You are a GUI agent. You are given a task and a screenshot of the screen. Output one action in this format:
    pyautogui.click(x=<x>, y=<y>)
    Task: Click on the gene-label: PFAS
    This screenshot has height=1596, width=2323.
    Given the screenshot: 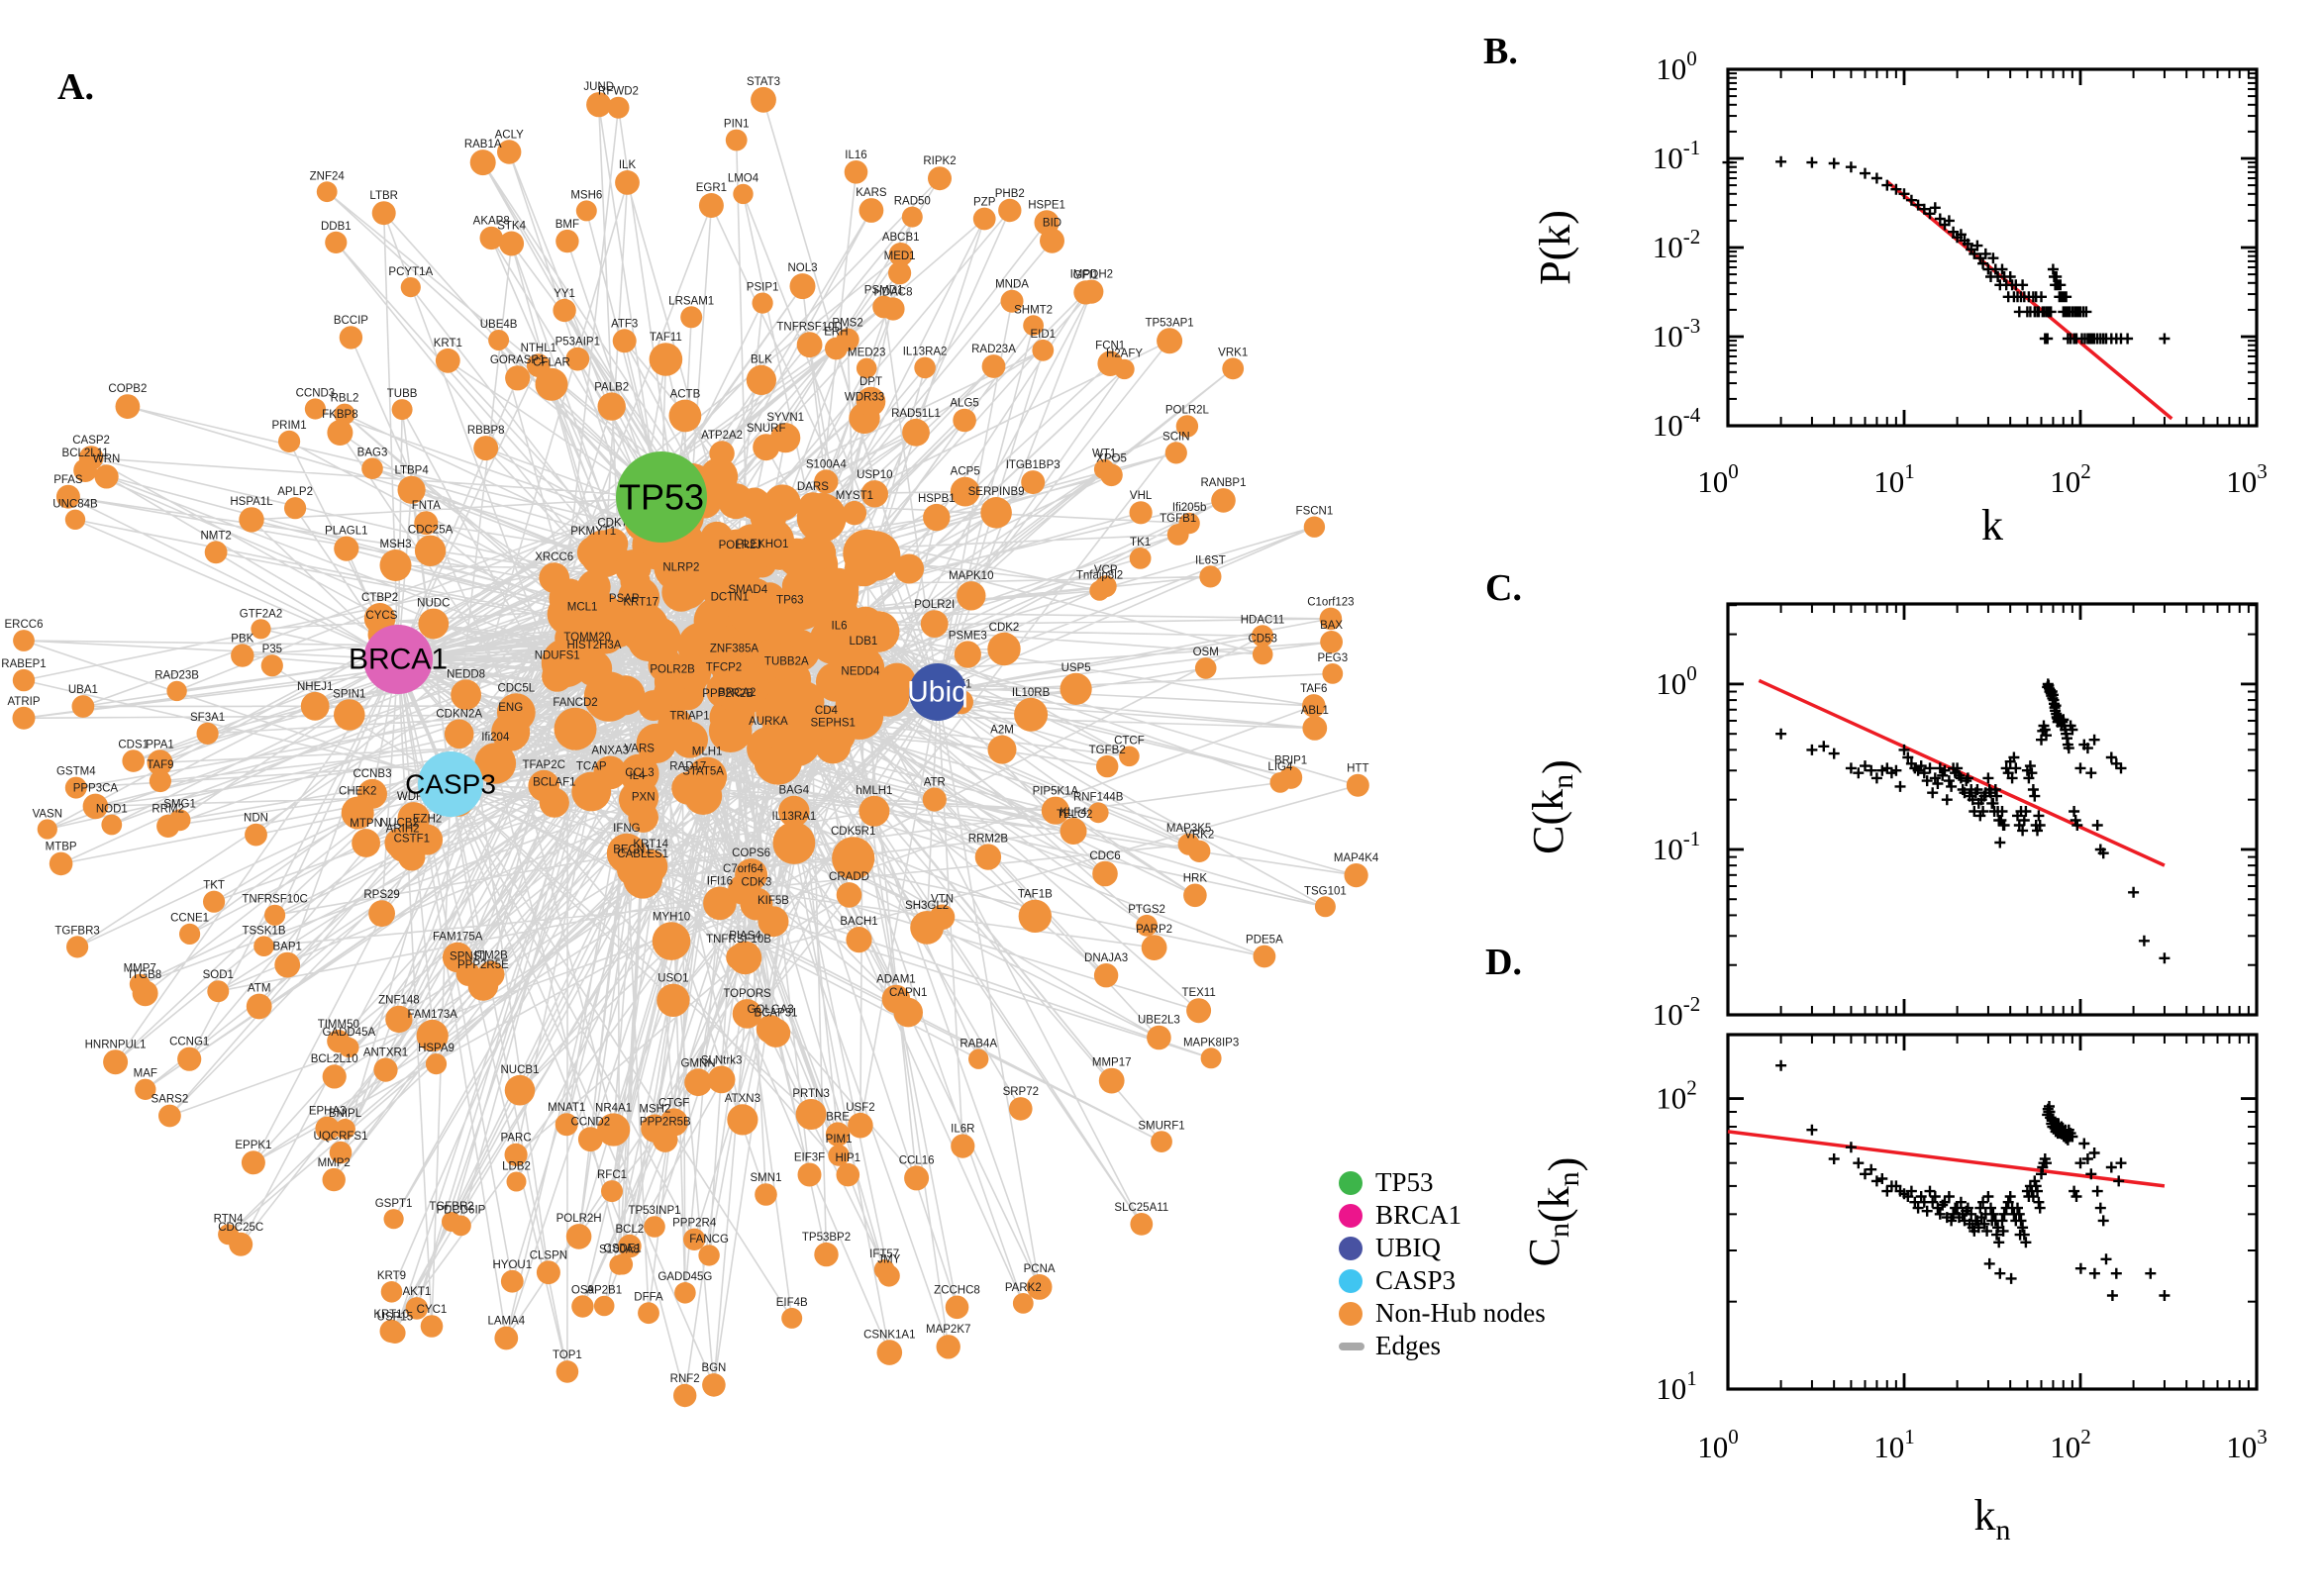 What is the action you would take?
    pyautogui.click(x=68, y=480)
    